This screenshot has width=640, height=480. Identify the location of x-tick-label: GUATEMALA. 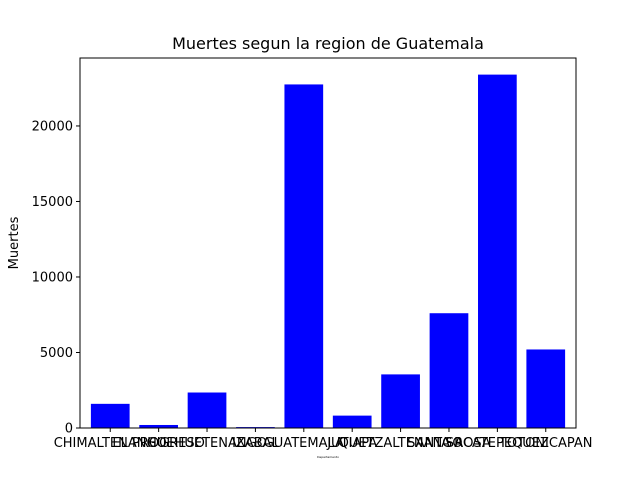
(304, 443).